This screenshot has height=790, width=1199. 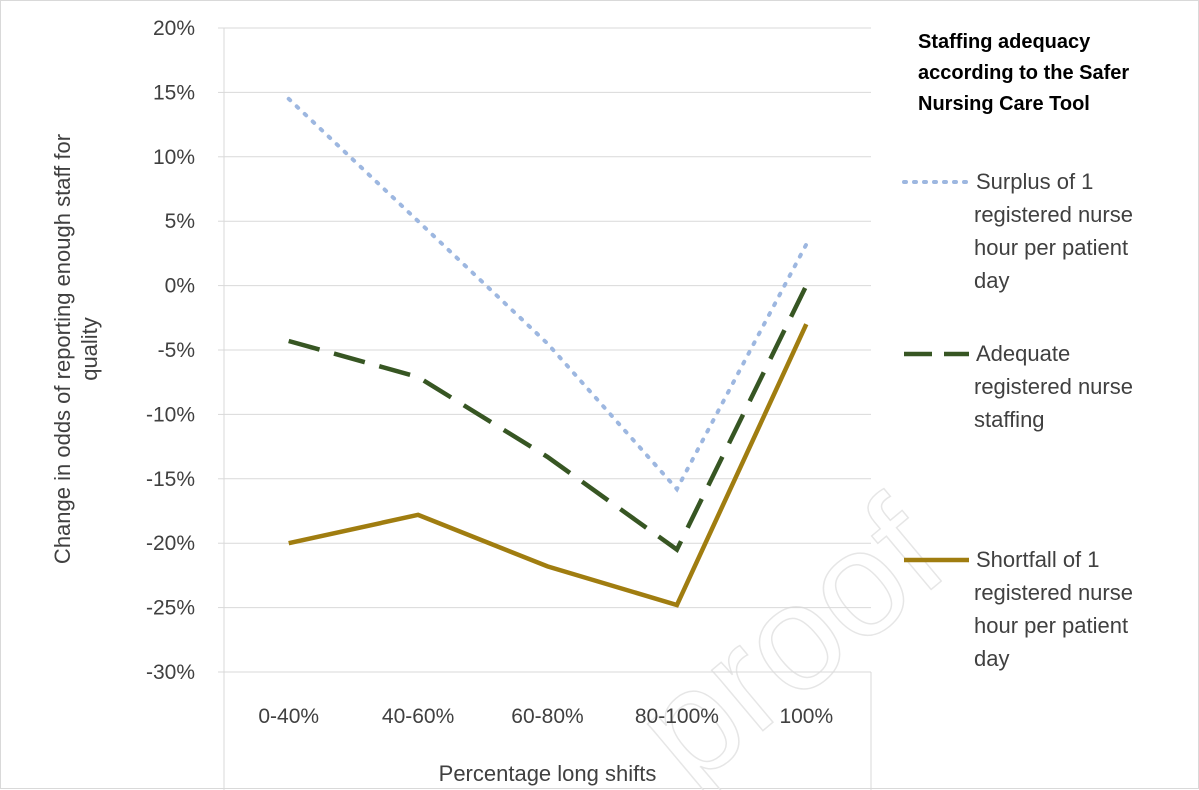 I want to click on x-tick-label: 40-60%, so click(x=418, y=716).